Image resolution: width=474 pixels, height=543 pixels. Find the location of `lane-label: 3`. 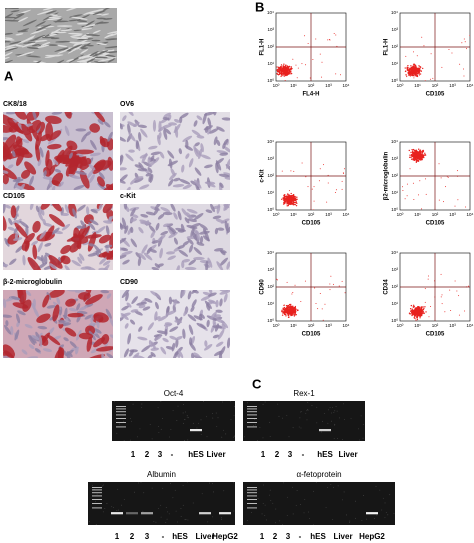

lane-label: 3 is located at coordinates (147, 536).